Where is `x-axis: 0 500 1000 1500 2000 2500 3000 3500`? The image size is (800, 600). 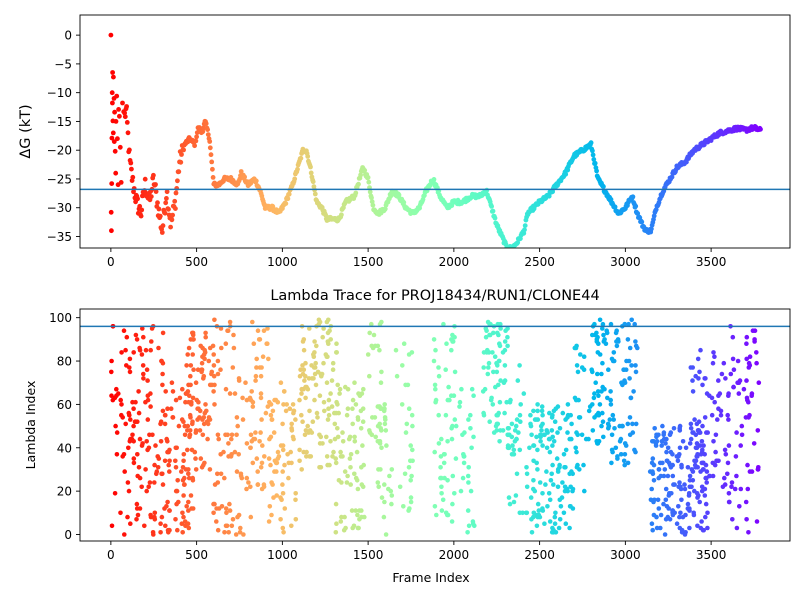 x-axis: 0 500 1000 1500 2000 2500 3000 3500 is located at coordinates (416, 551).